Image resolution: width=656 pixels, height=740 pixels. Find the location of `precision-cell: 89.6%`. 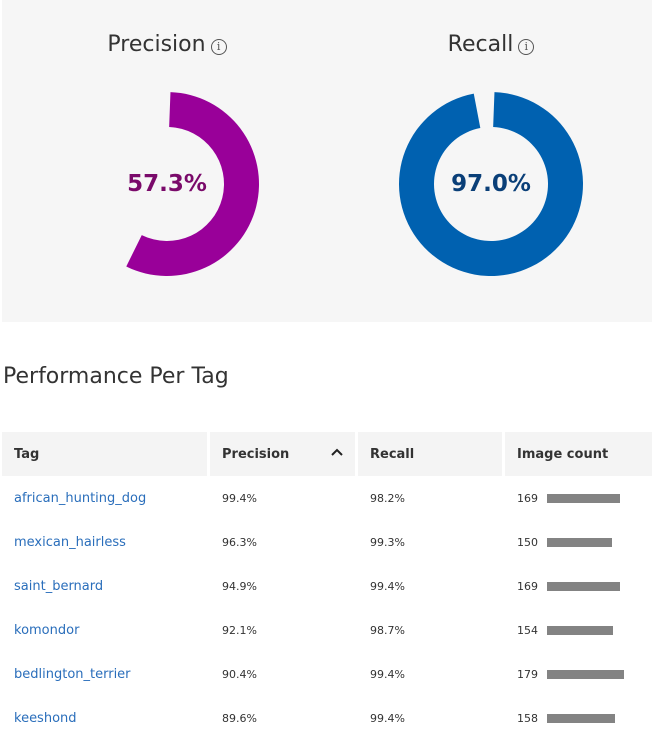

precision-cell: 89.6% is located at coordinates (239, 718).